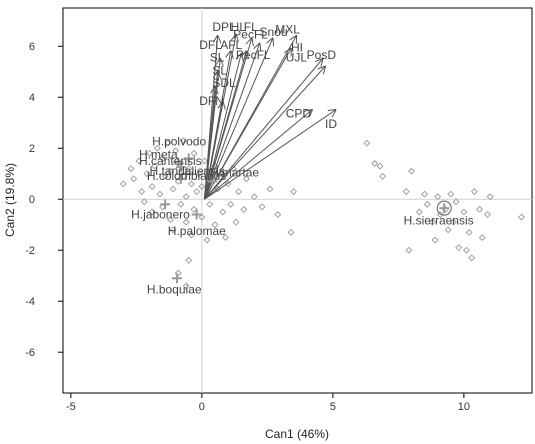 The width and height of the screenshot is (535, 444). What do you see at coordinates (287, 29) in the screenshot?
I see `vector-label: MXL` at bounding box center [287, 29].